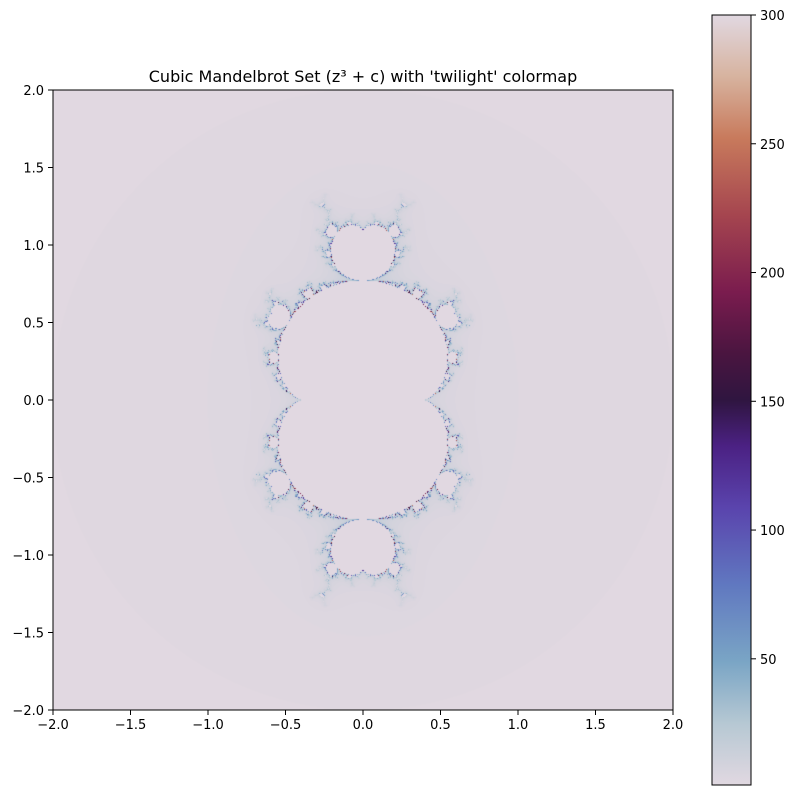  Describe the element at coordinates (33, 91) in the screenshot. I see `y-tick-label: 2.0` at that location.